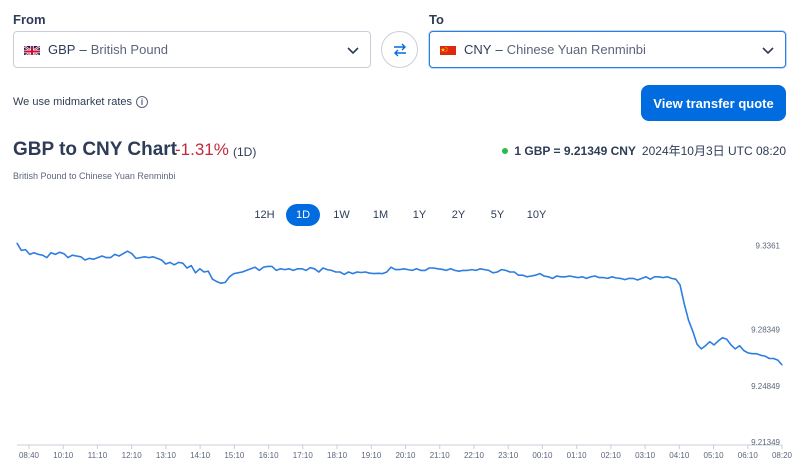 The width and height of the screenshot is (800, 464). What do you see at coordinates (234, 455) in the screenshot?
I see `x-tick-label: 15:10` at bounding box center [234, 455].